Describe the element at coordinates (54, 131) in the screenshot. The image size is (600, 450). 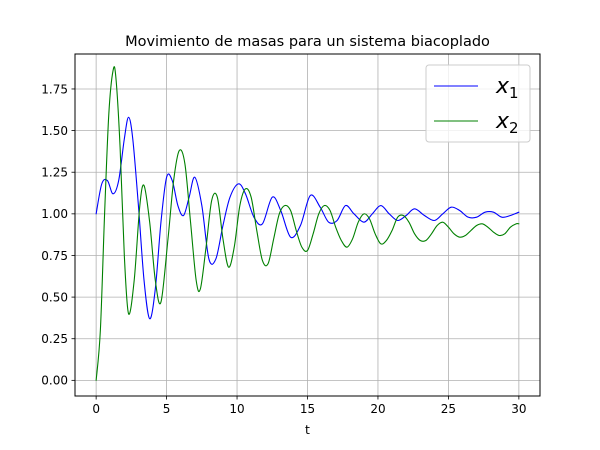
I see `y-tick-label: 1.50` at that location.